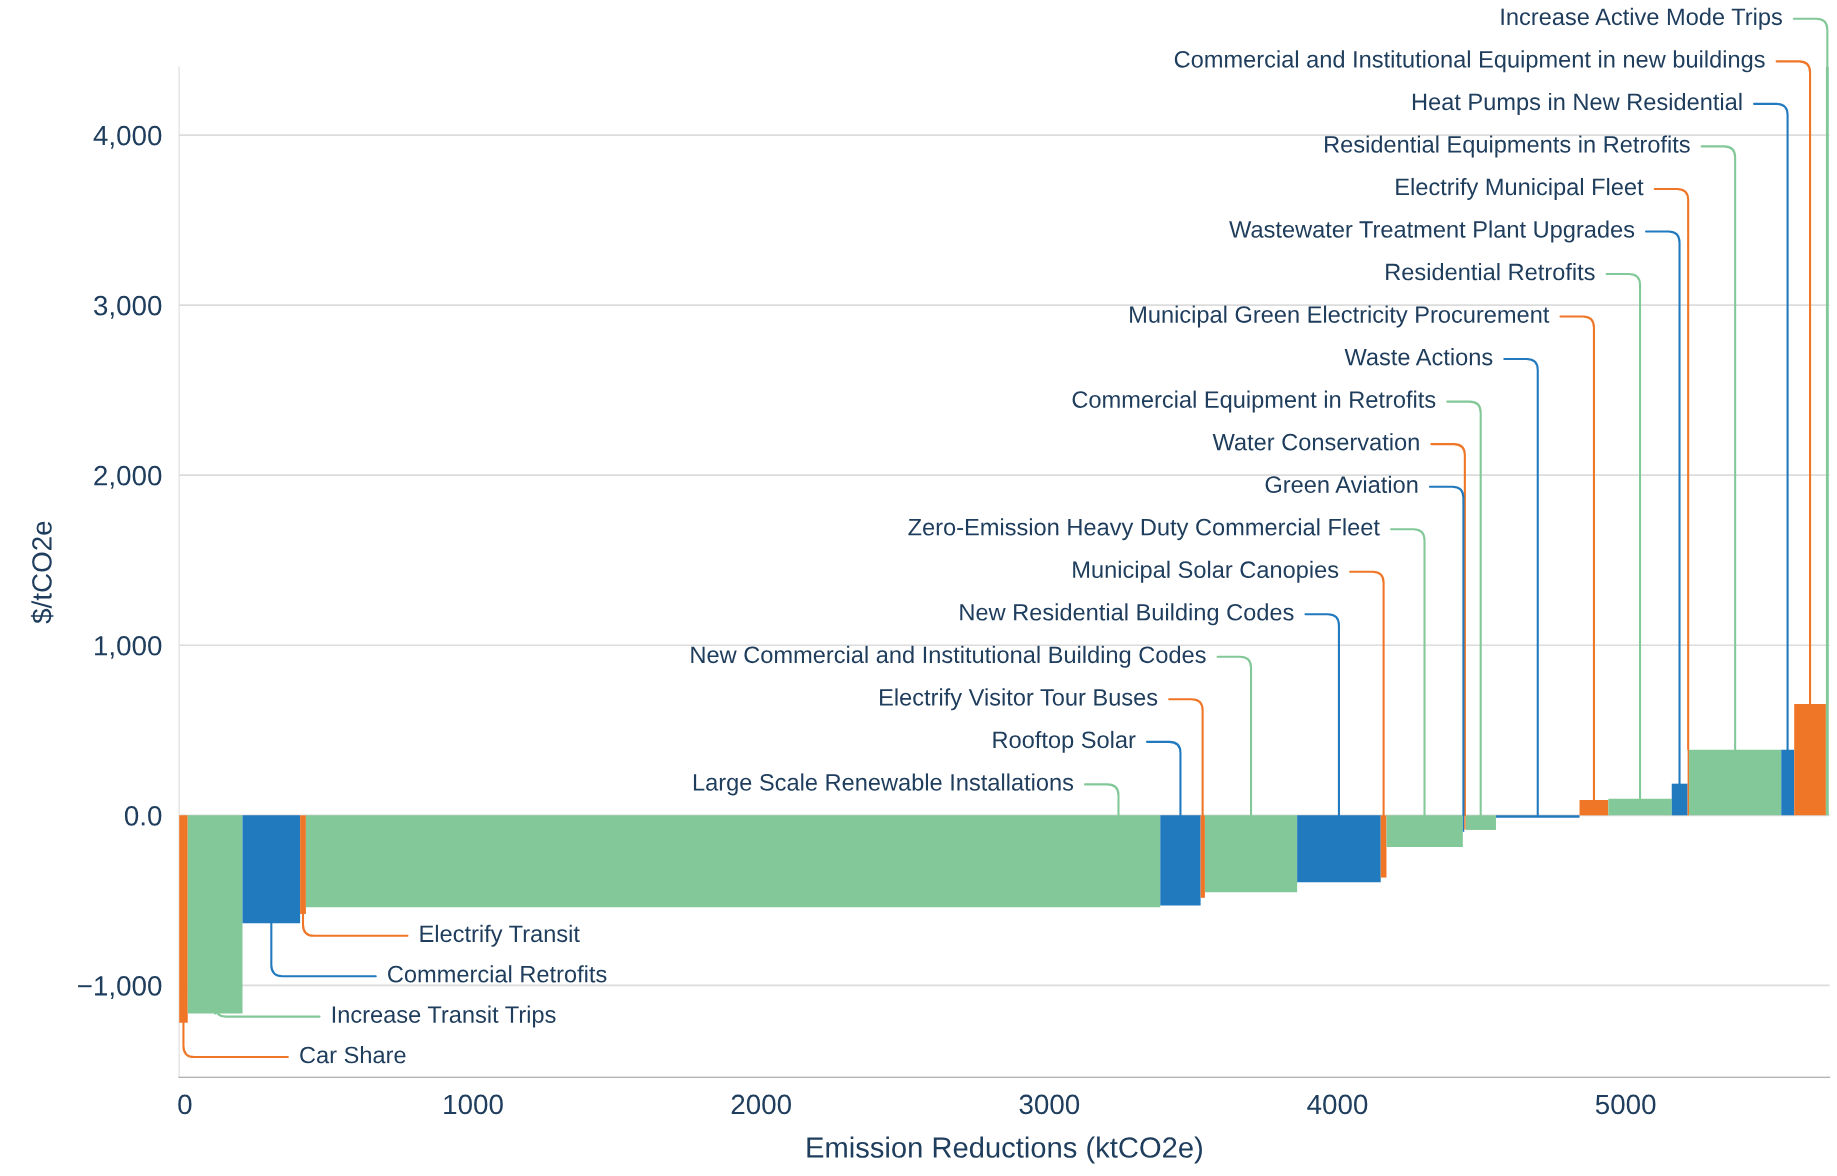 The height and width of the screenshot is (1176, 1837). What do you see at coordinates (127, 137) in the screenshot?
I see `y-tick-label: 4,000` at bounding box center [127, 137].